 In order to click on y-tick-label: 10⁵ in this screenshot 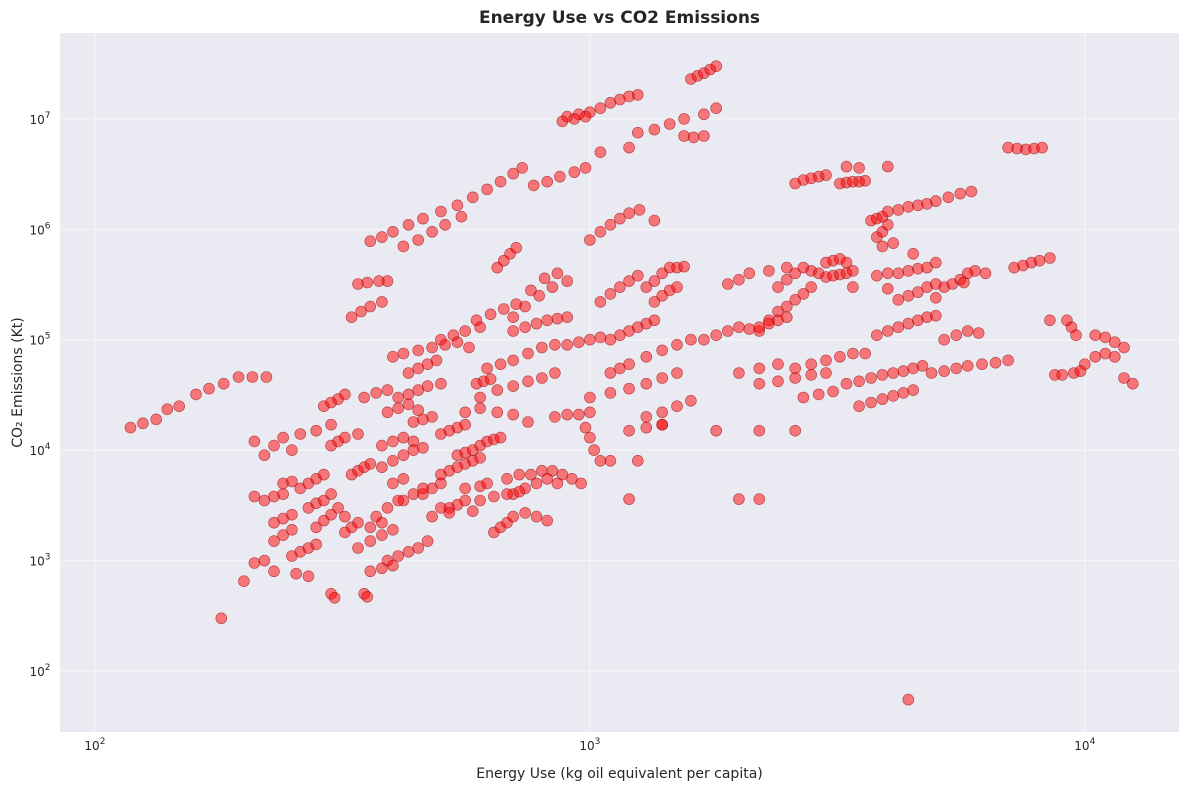, I will do `click(39, 340)`.